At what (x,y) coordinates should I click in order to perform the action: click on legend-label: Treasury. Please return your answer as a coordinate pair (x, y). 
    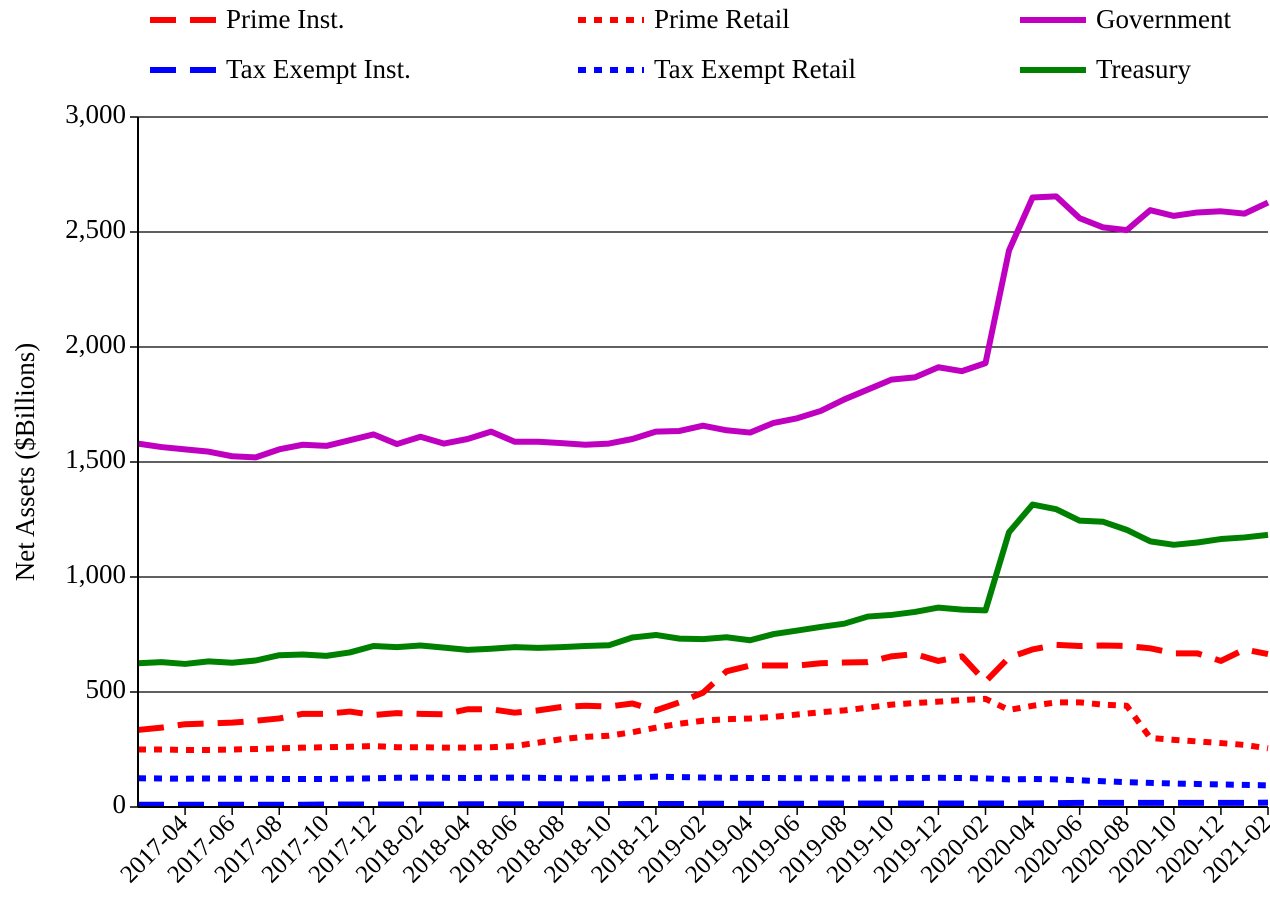
    Looking at the image, I should click on (1144, 69).